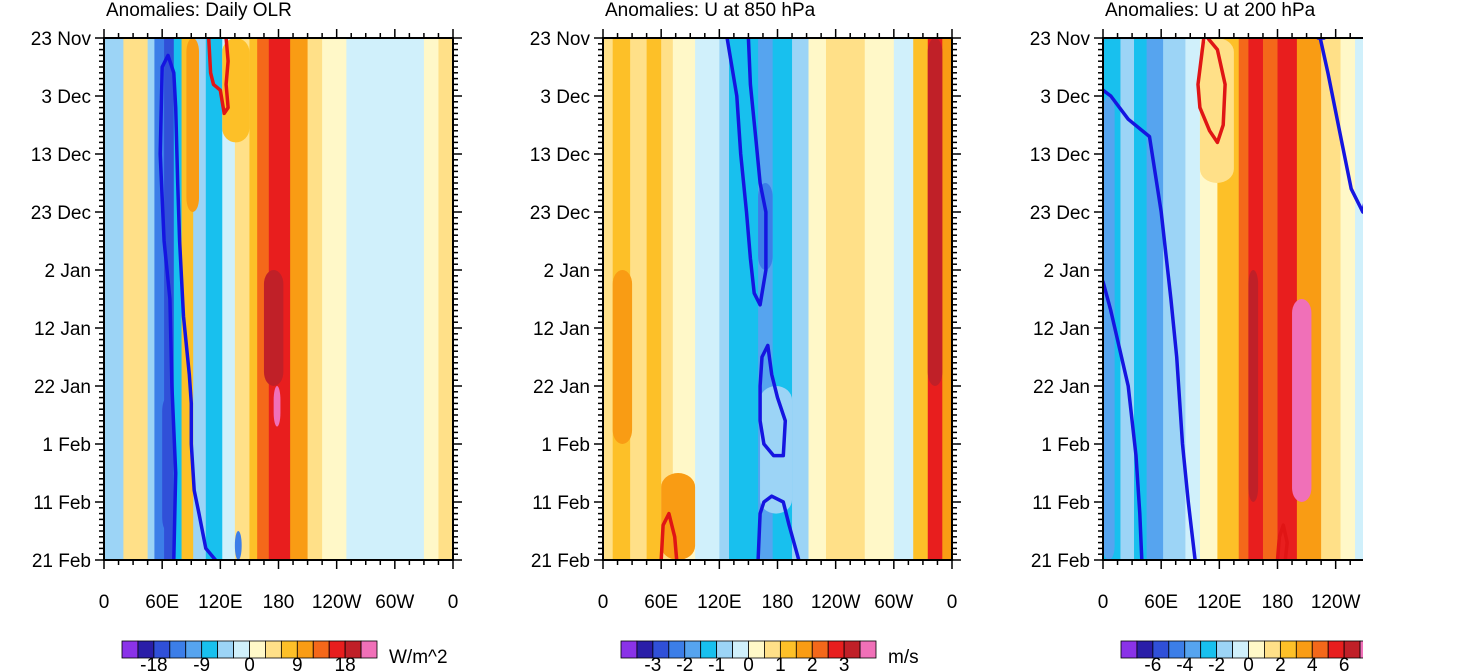 The image size is (1466, 672). Describe the element at coordinates (710, 10) in the screenshot. I see `u850-title: Anomalies: U at 850 hPa` at that location.